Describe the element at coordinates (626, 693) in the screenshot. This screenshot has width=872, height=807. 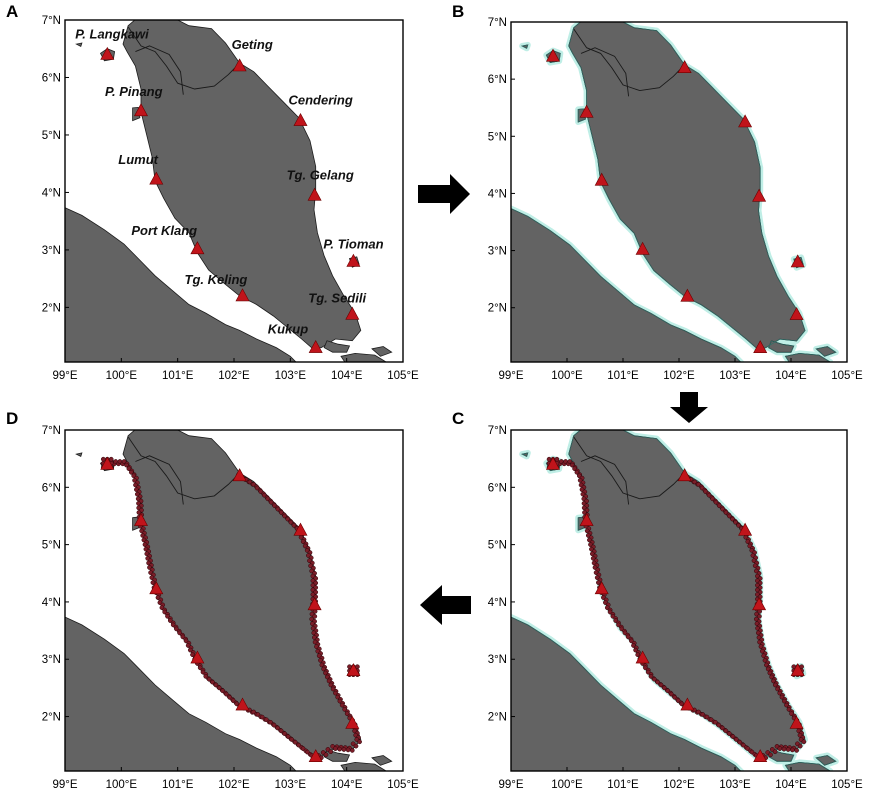
I see `buffer-edge-sumatra` at that location.